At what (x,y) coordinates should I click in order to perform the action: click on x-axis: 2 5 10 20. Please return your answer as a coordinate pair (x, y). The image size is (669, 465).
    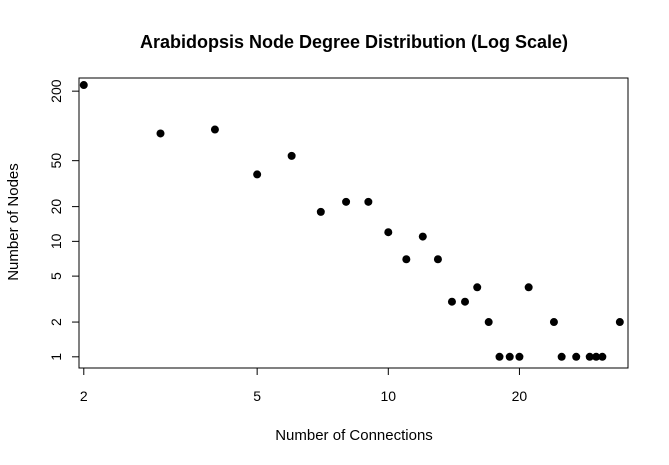
    Looking at the image, I should click on (304, 385).